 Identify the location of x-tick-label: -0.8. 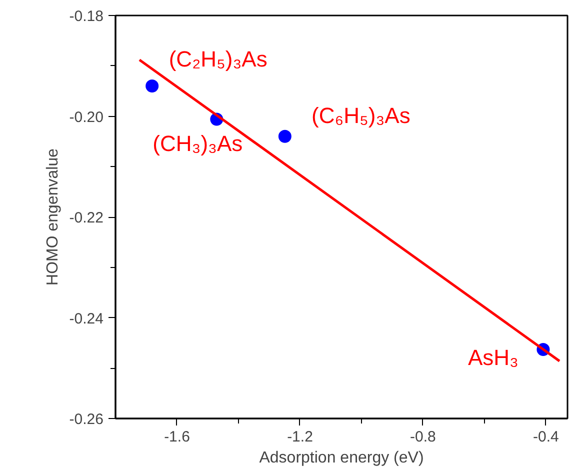
(423, 437).